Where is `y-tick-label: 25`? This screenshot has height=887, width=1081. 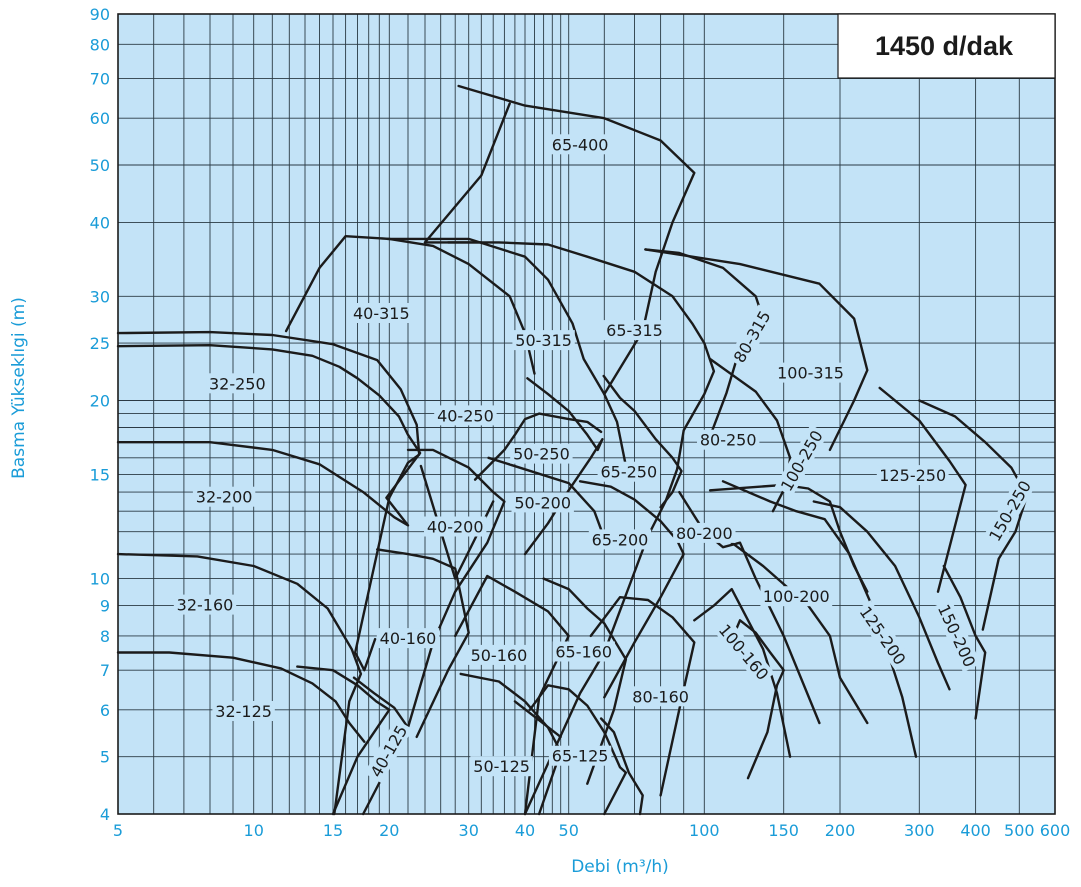 y-tick-label: 25 is located at coordinates (100, 343).